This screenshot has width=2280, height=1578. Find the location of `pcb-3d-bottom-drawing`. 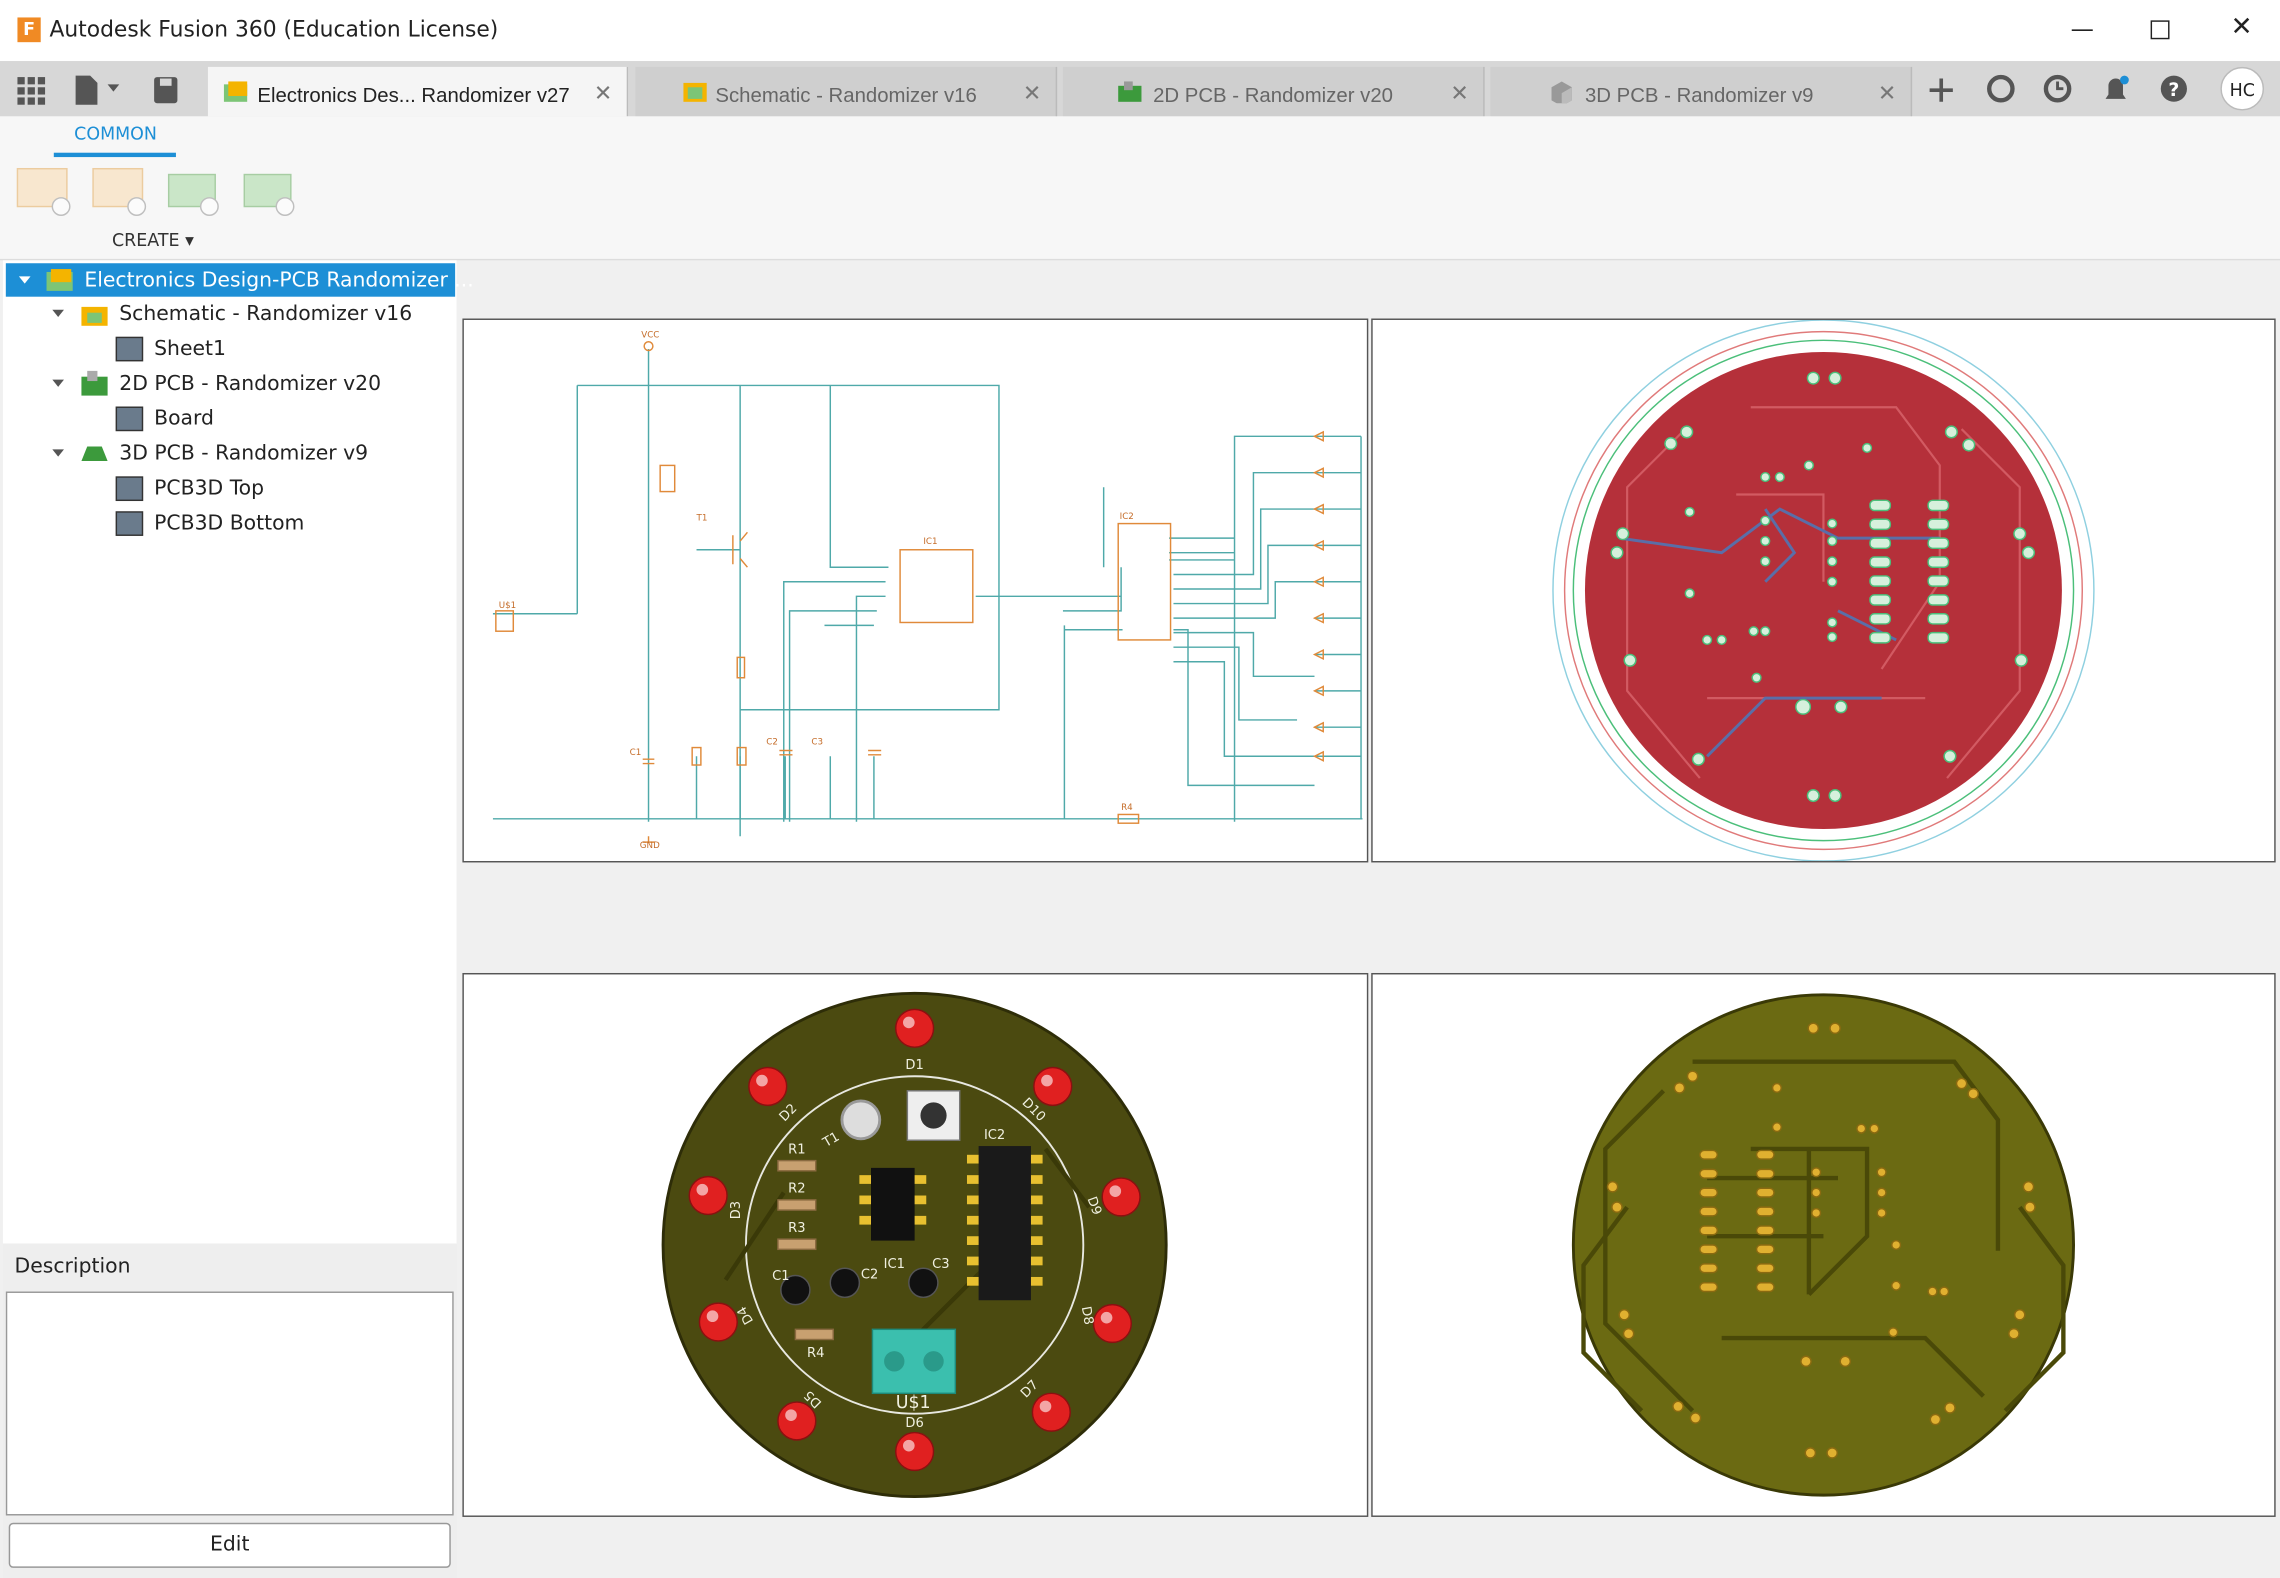

pcb-3d-bottom-drawing is located at coordinates (1823, 1245).